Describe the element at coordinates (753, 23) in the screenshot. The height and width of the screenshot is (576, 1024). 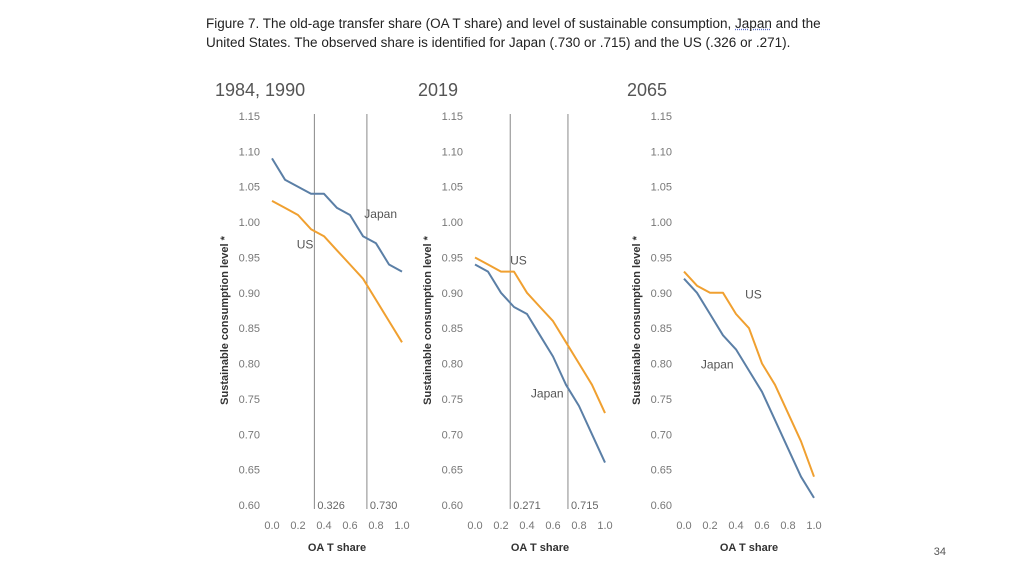
I see `caption-japan-word: Japan` at that location.